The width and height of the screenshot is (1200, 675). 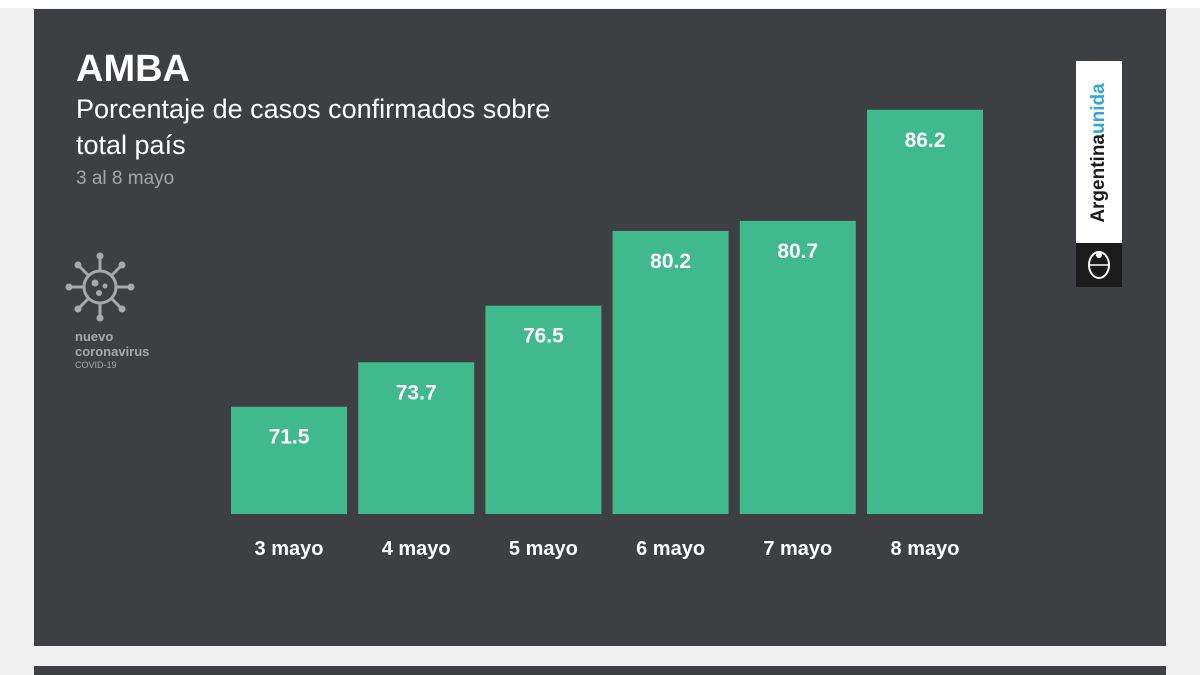 I want to click on virus-icon, so click(x=100, y=287).